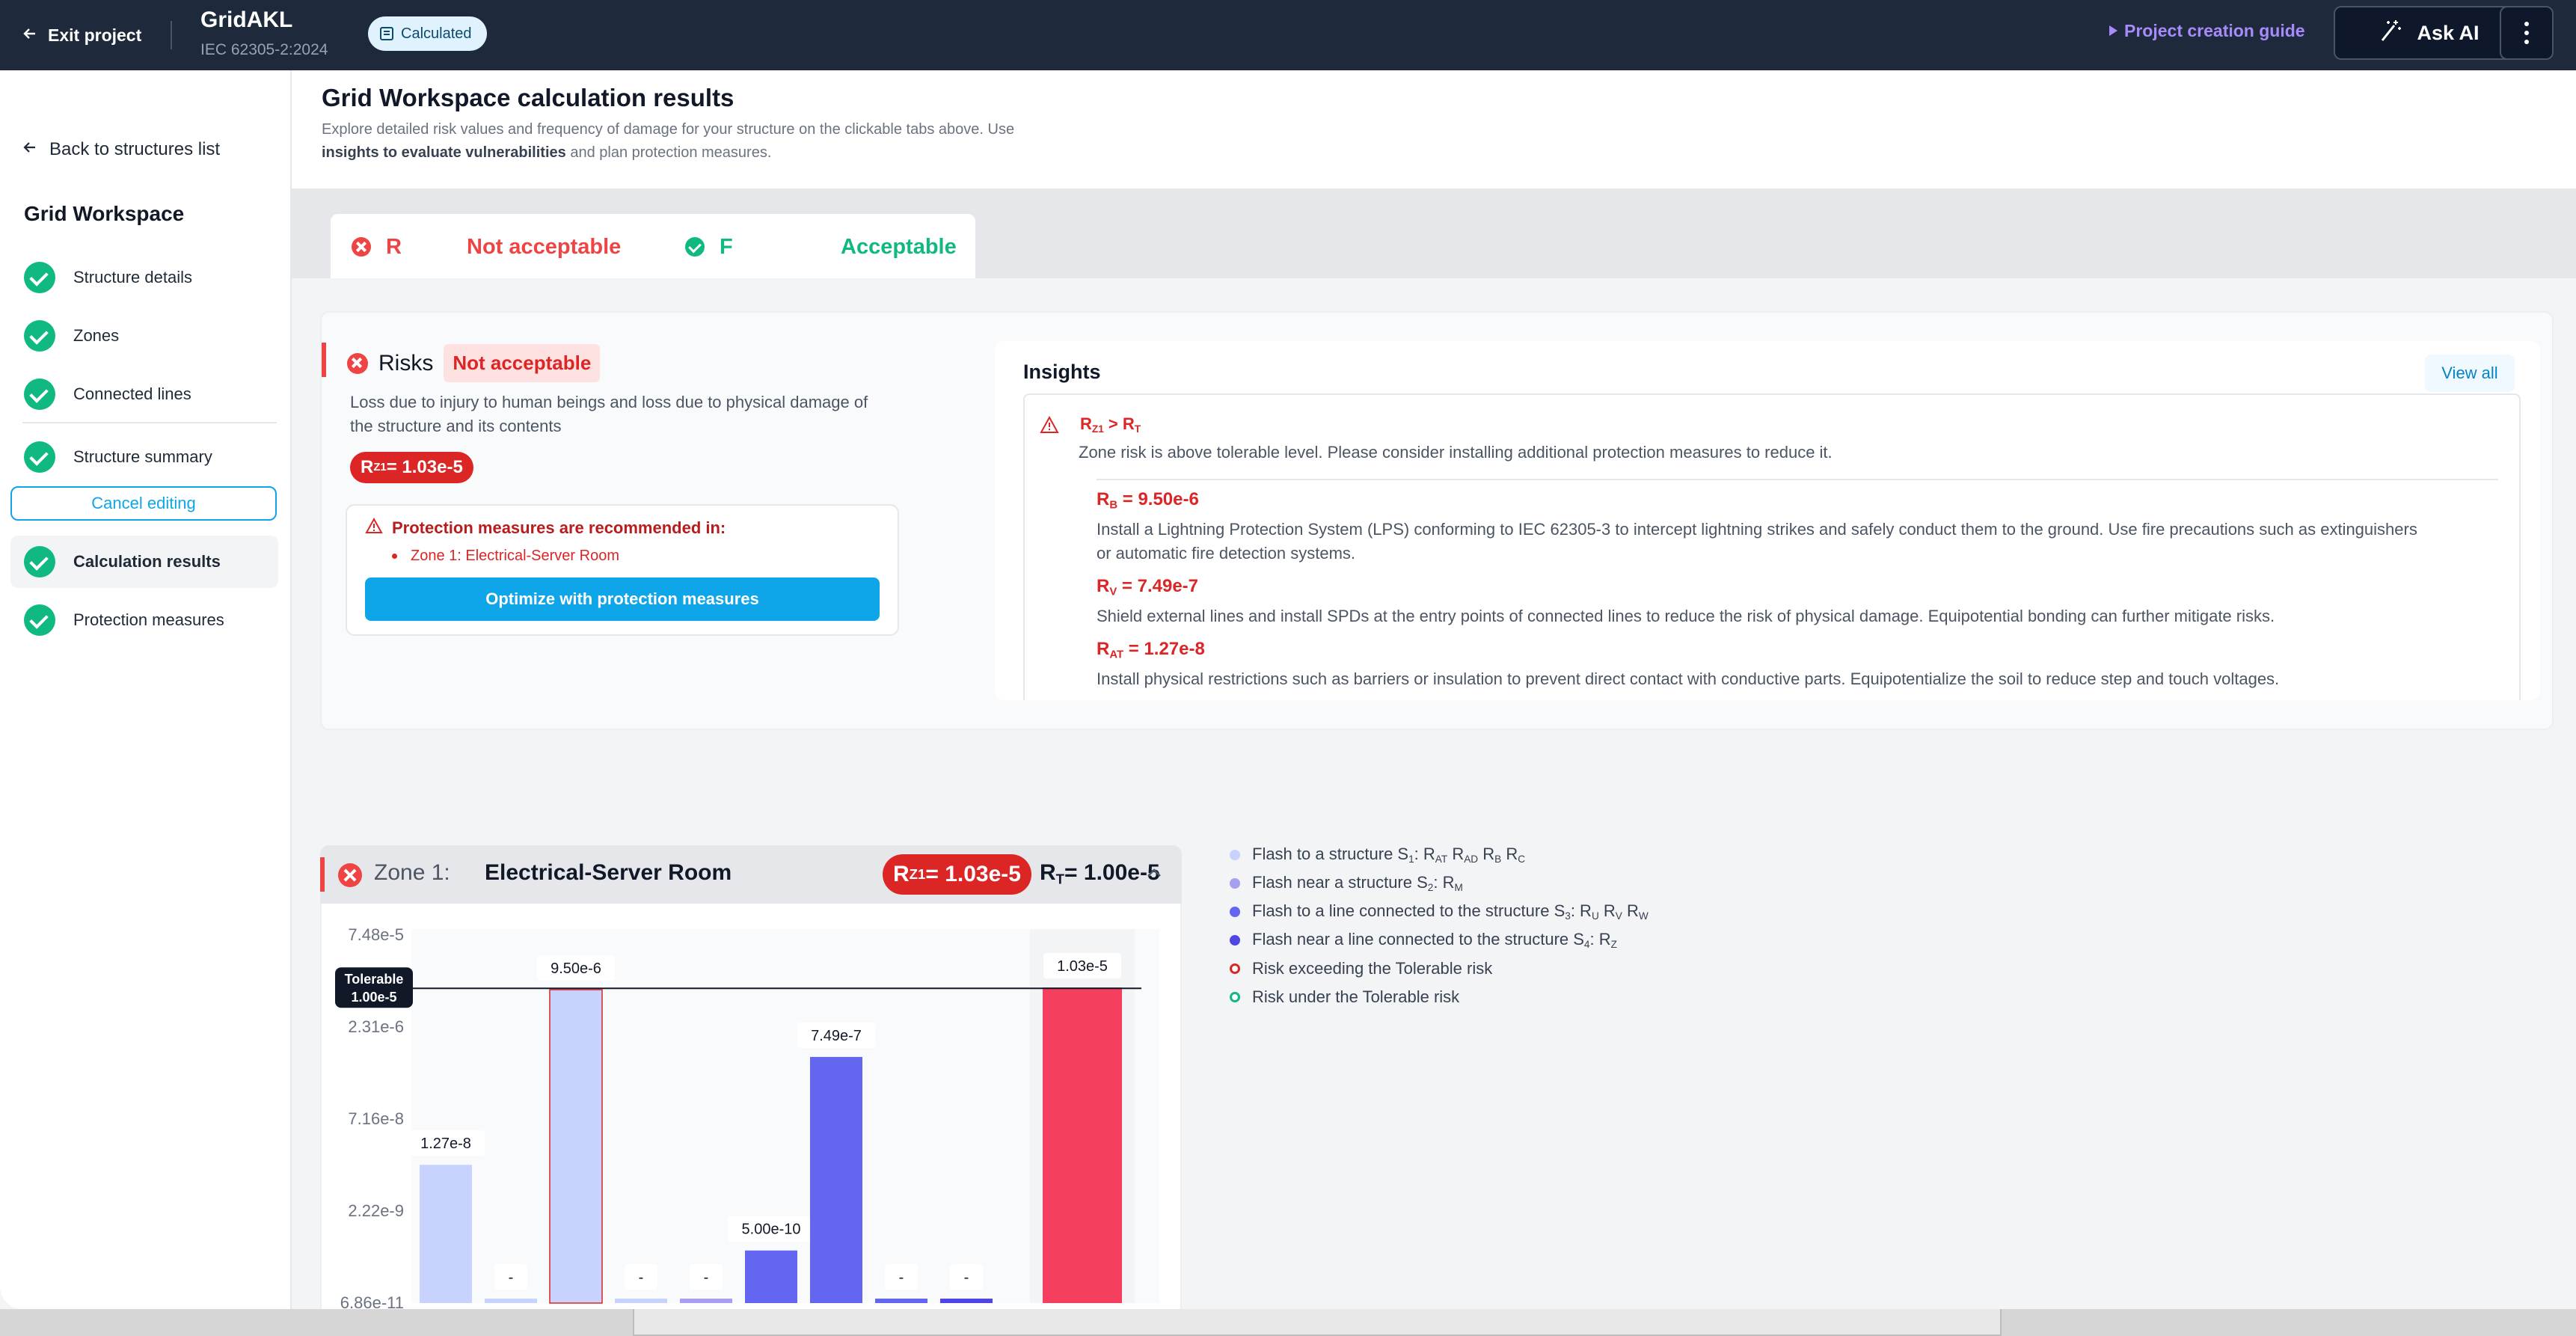 This screenshot has height=1336, width=2576. I want to click on status-badge-label: Calculated, so click(436, 33).